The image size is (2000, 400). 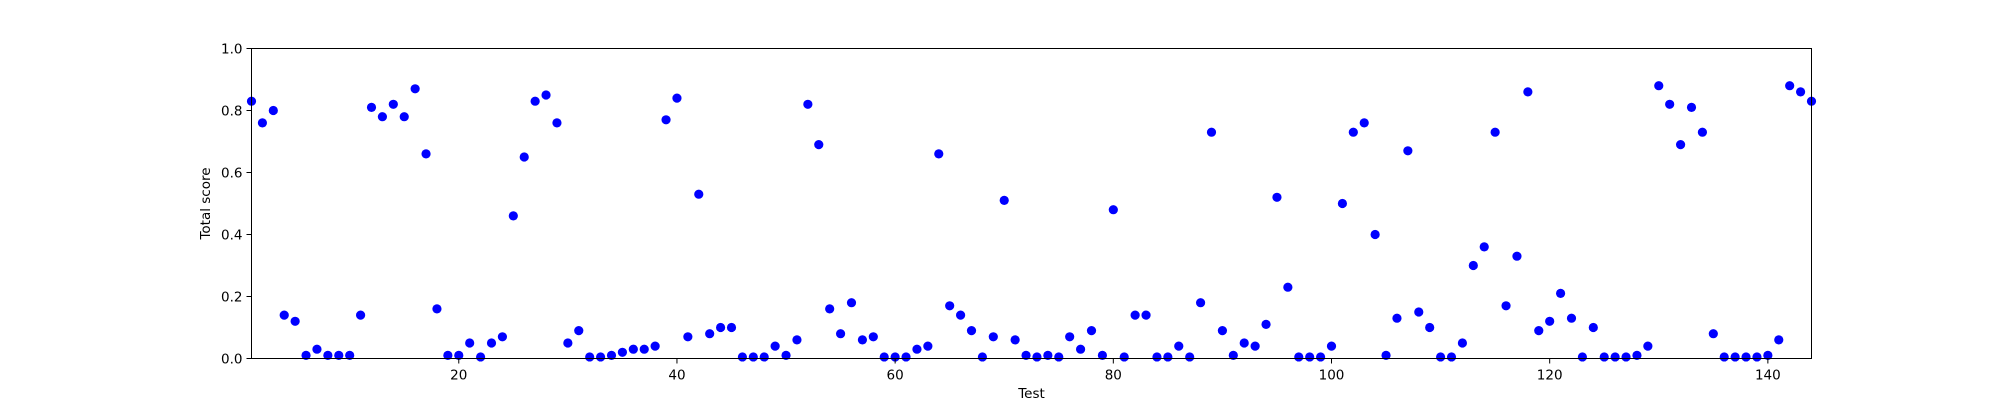 I want to click on y-tick-label: 1.0, so click(x=231, y=50).